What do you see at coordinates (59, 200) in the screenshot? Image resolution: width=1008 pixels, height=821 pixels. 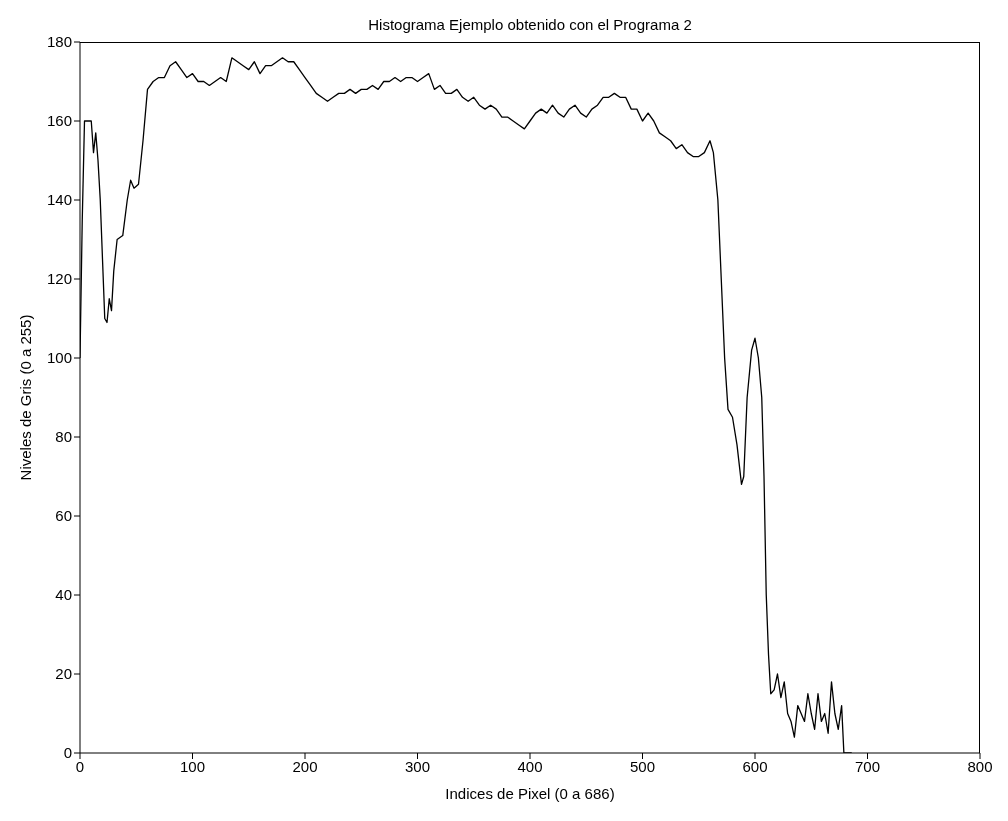 I see `y-tick-label: 140` at bounding box center [59, 200].